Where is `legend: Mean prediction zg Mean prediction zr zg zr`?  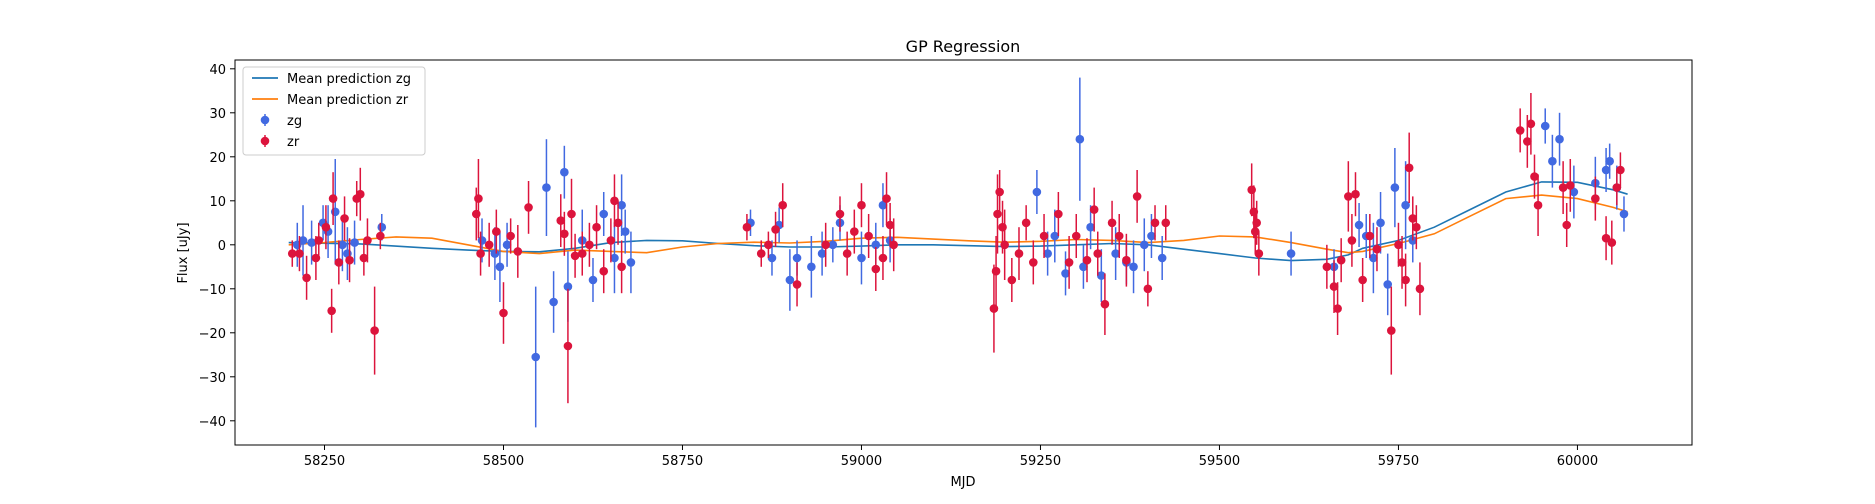
legend: Mean prediction zg Mean prediction zr zg zr is located at coordinates (334, 111).